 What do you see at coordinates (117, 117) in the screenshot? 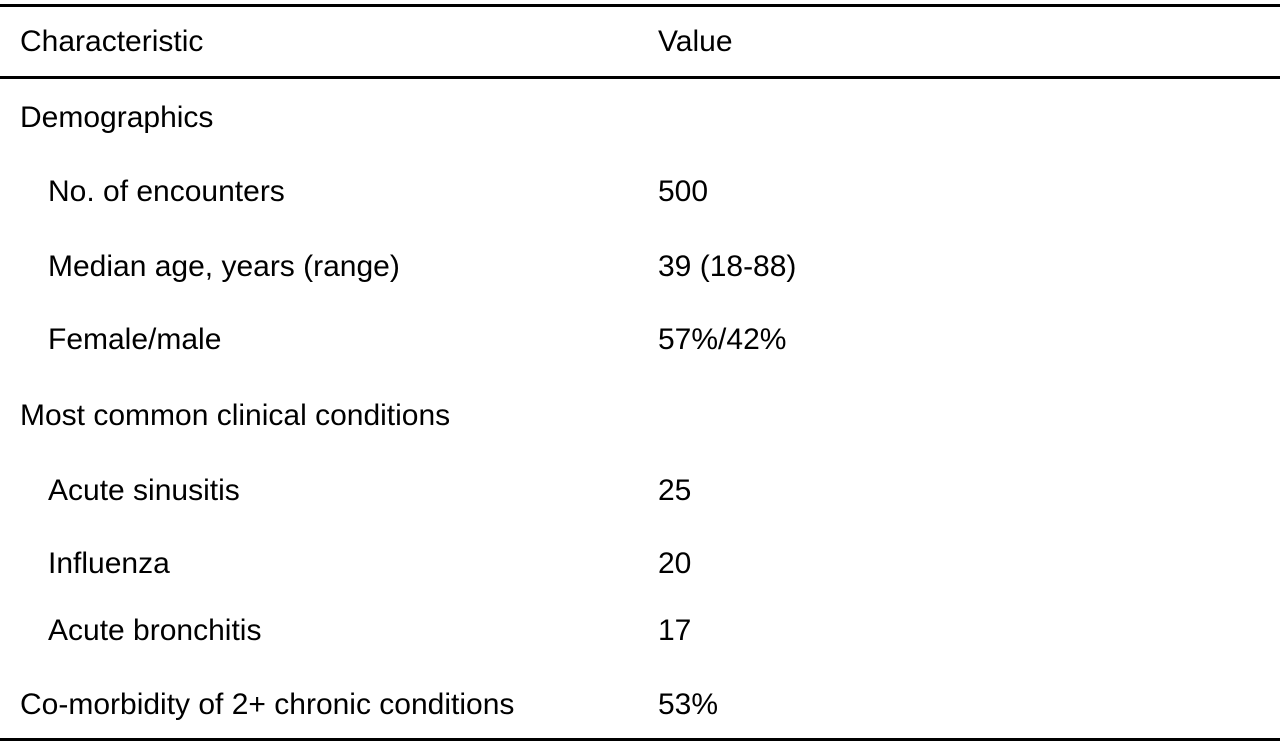
I see `section-label-demographics: Demographics` at bounding box center [117, 117].